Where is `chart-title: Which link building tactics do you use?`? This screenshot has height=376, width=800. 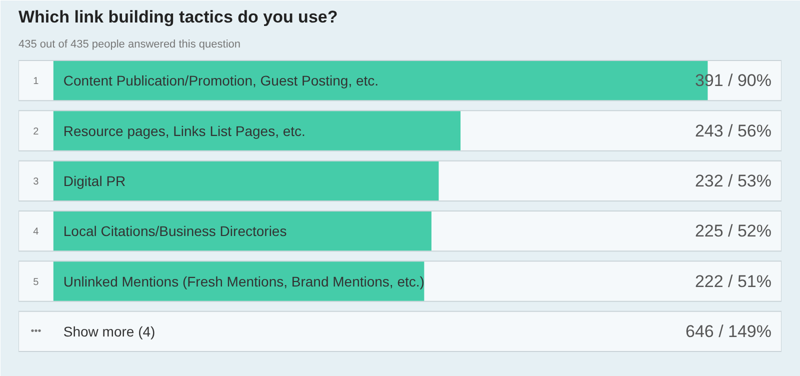 chart-title: Which link building tactics do you use? is located at coordinates (178, 17).